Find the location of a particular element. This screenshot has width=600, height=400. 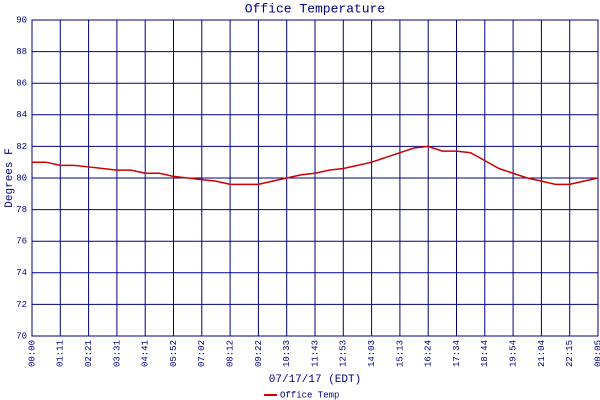

x-tick-label: 00:05 is located at coordinates (596, 353).